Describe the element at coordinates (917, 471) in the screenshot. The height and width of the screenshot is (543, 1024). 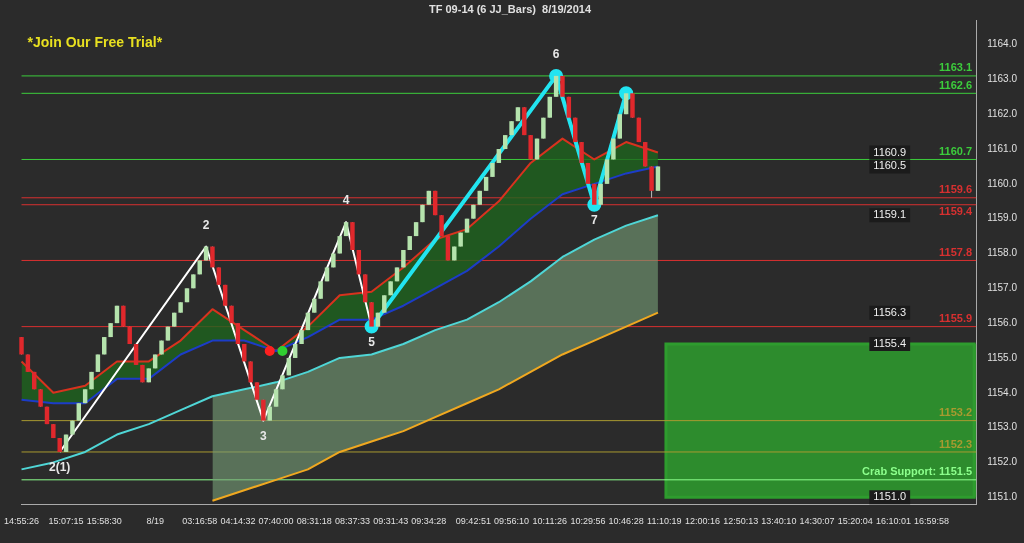
I see `ref-line-label: Crab Support: 1151.5` at that location.